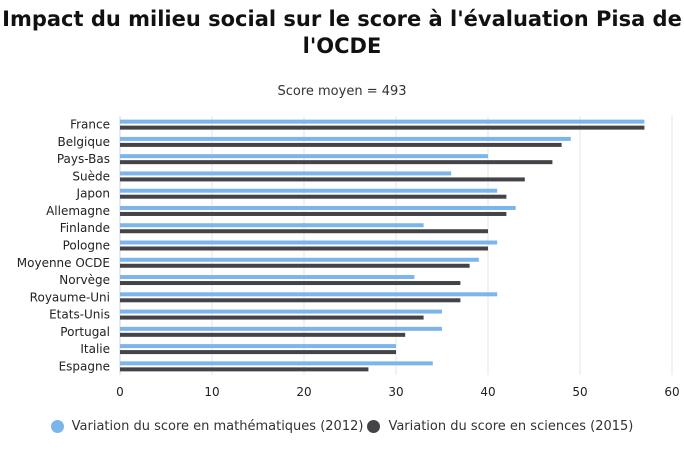 The image size is (684, 456). What do you see at coordinates (85, 228) in the screenshot?
I see `category-label: Finlande` at bounding box center [85, 228].